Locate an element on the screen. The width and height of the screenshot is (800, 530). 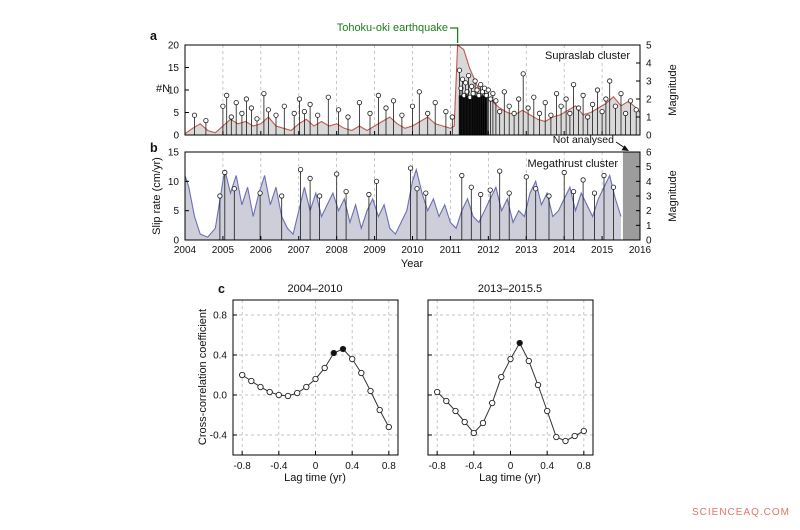
not-analysed-arrowhead is located at coordinates (625, 148).